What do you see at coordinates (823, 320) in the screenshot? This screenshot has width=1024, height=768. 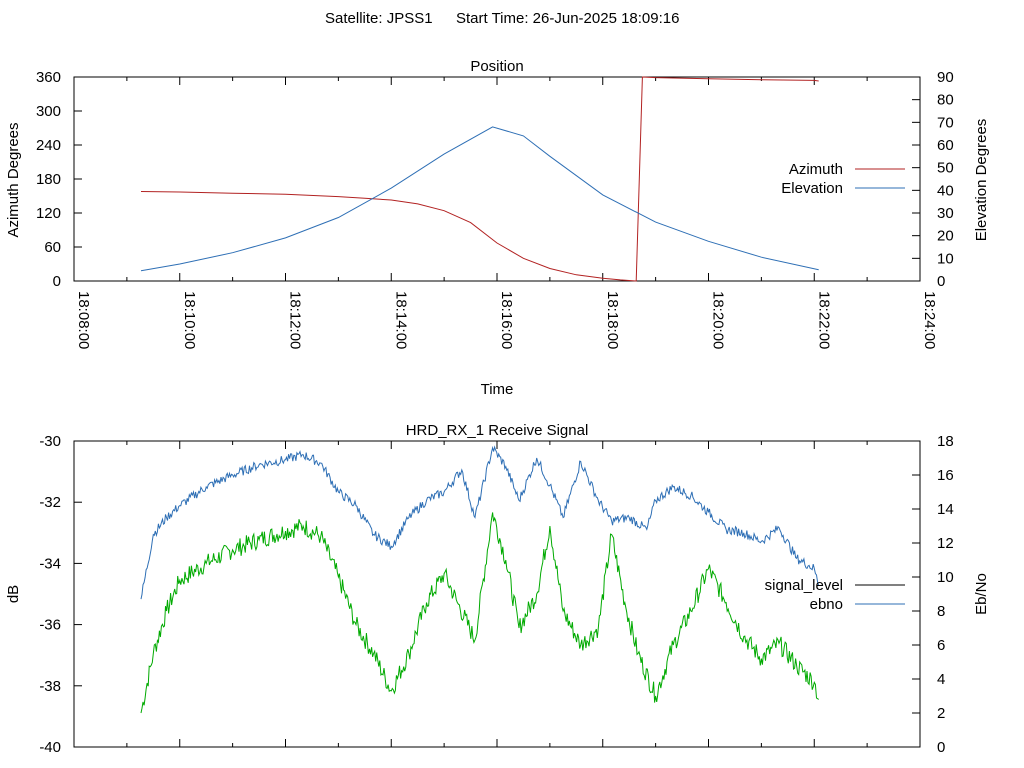 I see `x-tick-label: 18:22:00` at bounding box center [823, 320].